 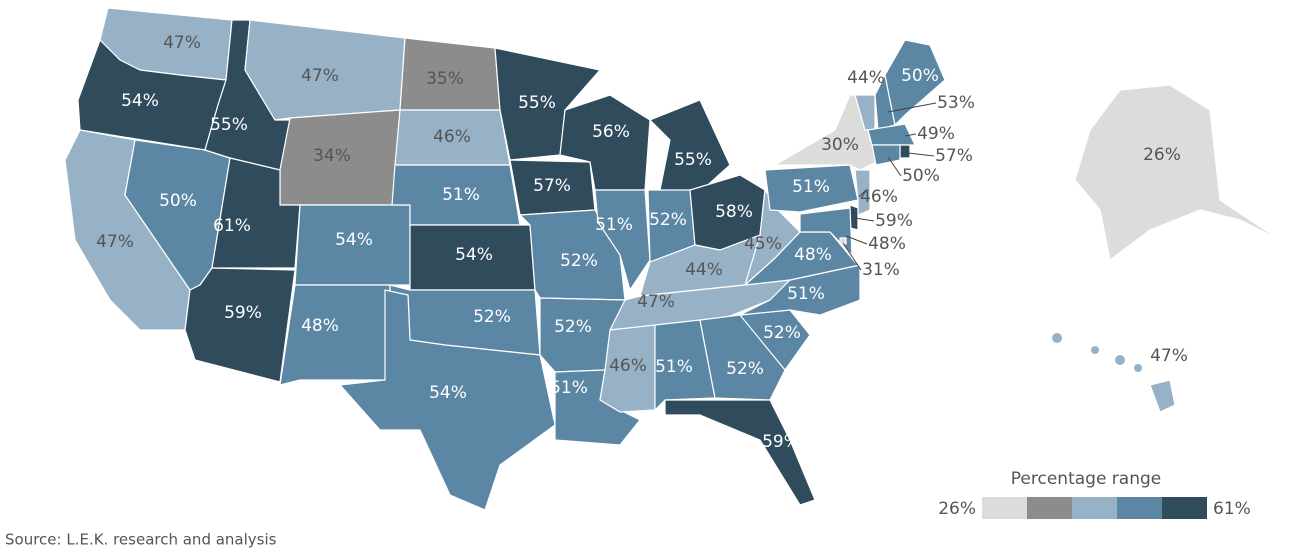 I want to click on state-label: 61%, so click(x=232, y=226).